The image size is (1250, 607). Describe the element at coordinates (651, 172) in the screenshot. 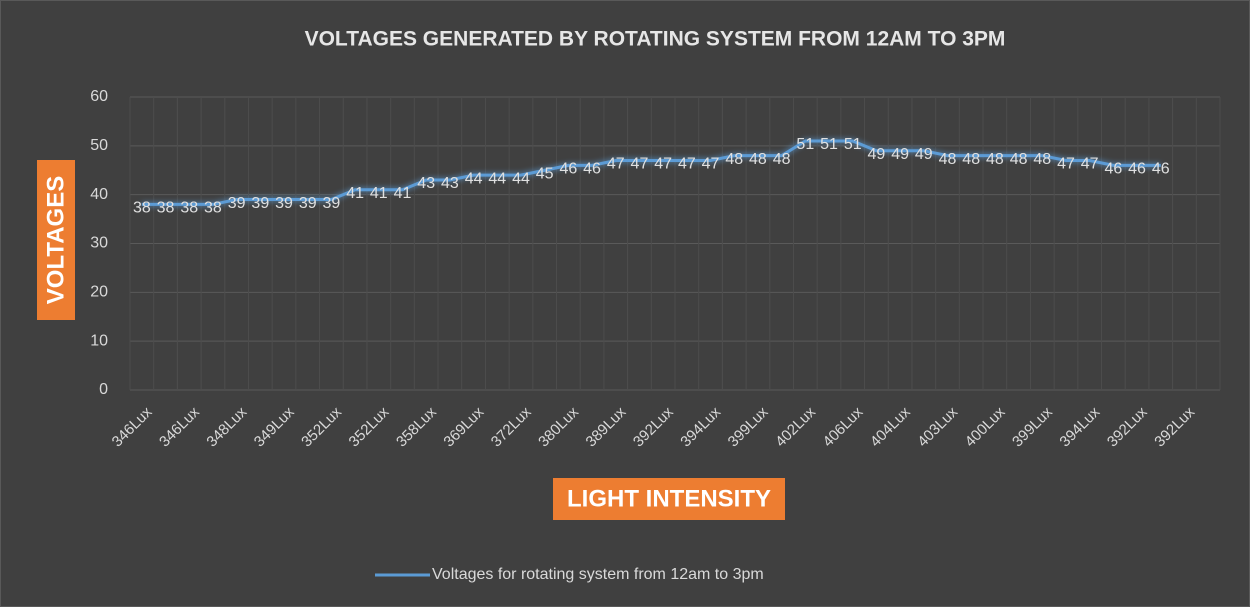

I see `series-line` at that location.